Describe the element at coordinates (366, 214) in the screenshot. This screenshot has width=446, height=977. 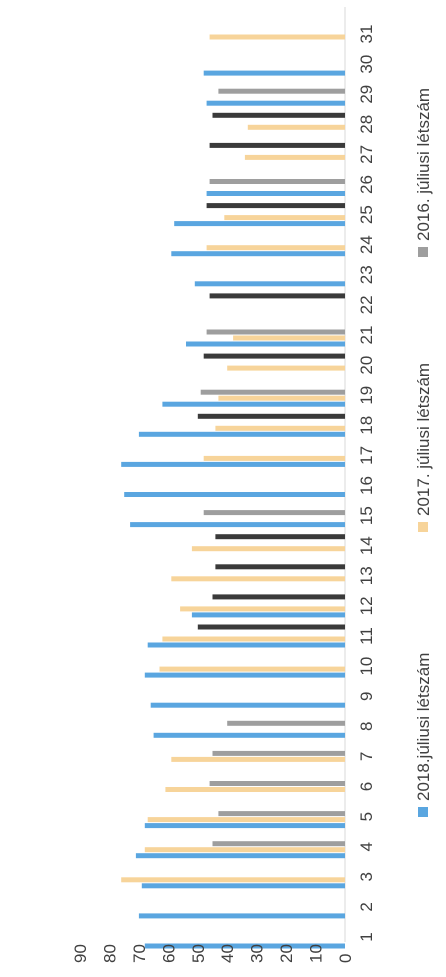
I see `category-tick-label: 25` at that location.